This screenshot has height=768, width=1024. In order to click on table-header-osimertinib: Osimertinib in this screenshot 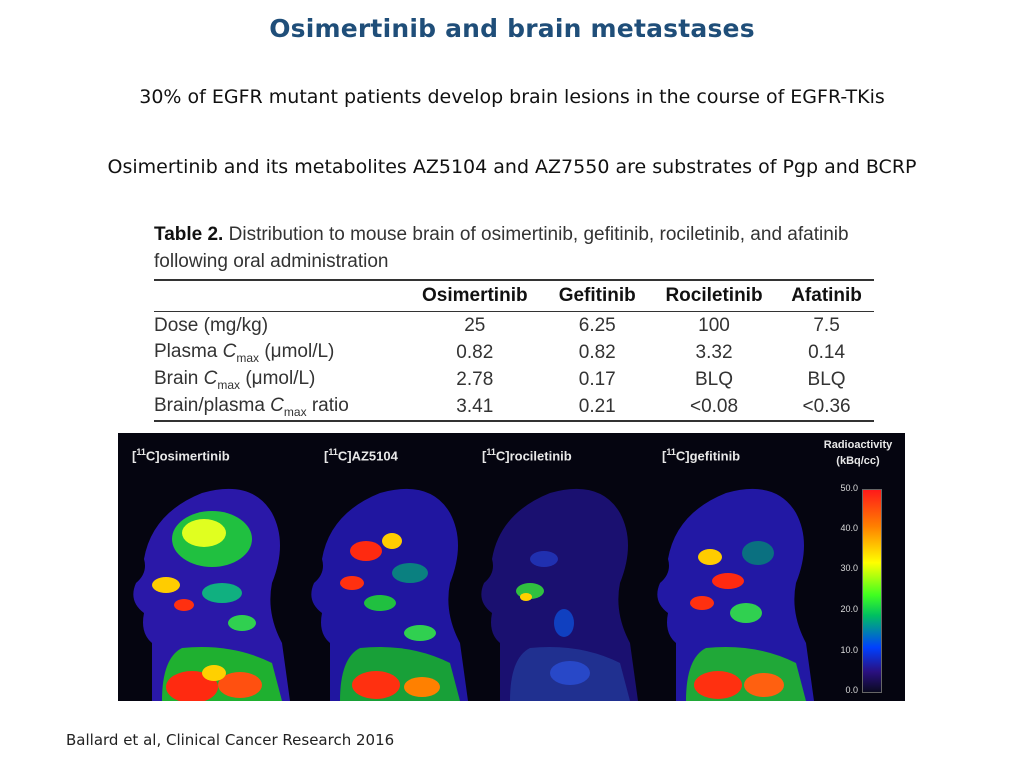, I will do `click(475, 296)`.